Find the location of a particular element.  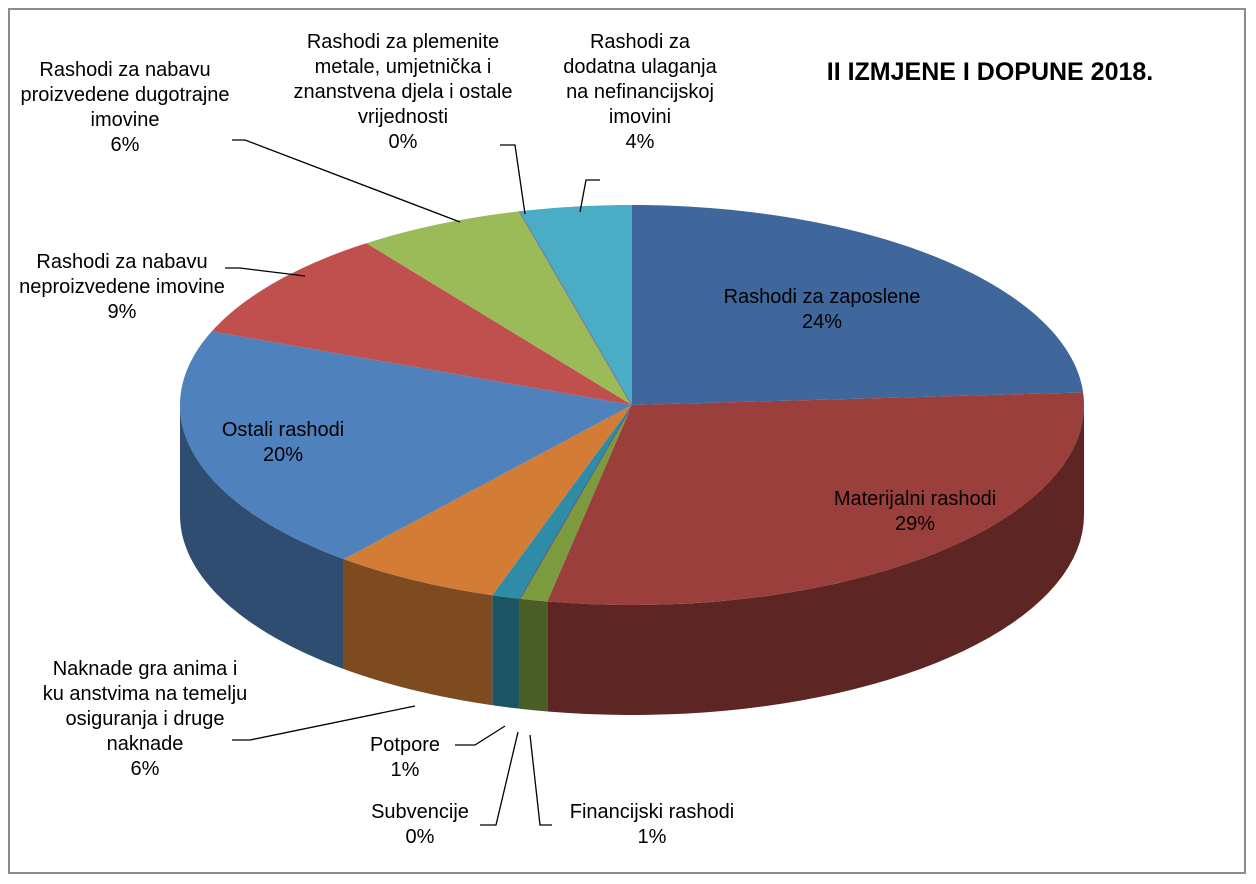

slice-name: Rashodi za nabavu neproizvedene imovine is located at coordinates (122, 274).